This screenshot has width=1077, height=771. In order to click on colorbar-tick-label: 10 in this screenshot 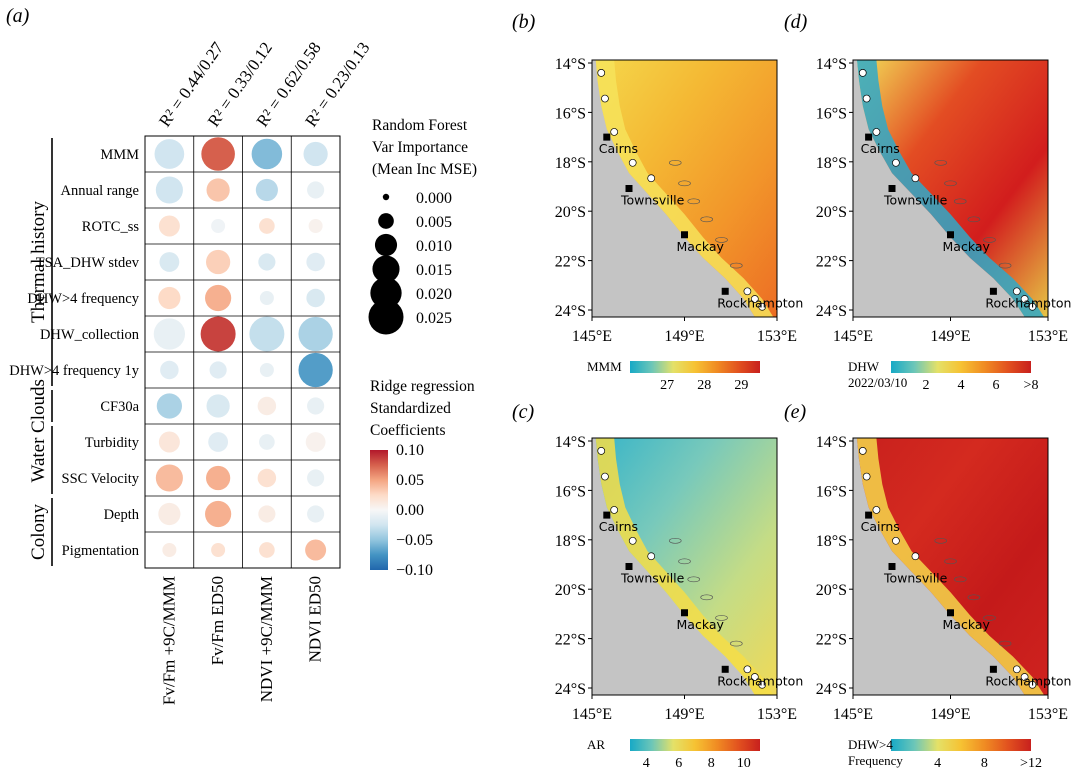, I will do `click(744, 763)`.